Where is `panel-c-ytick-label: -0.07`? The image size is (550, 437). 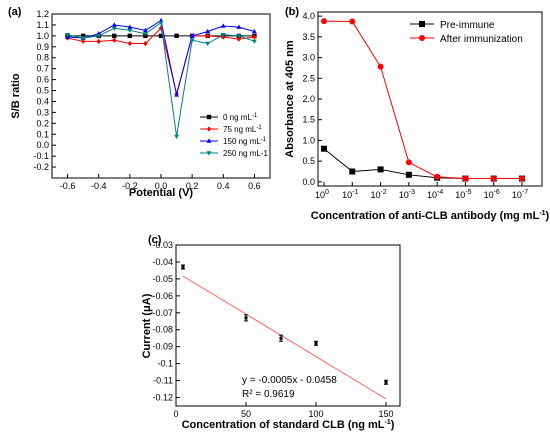
panel-c-ytick-label: -0.07 is located at coordinates (162, 313).